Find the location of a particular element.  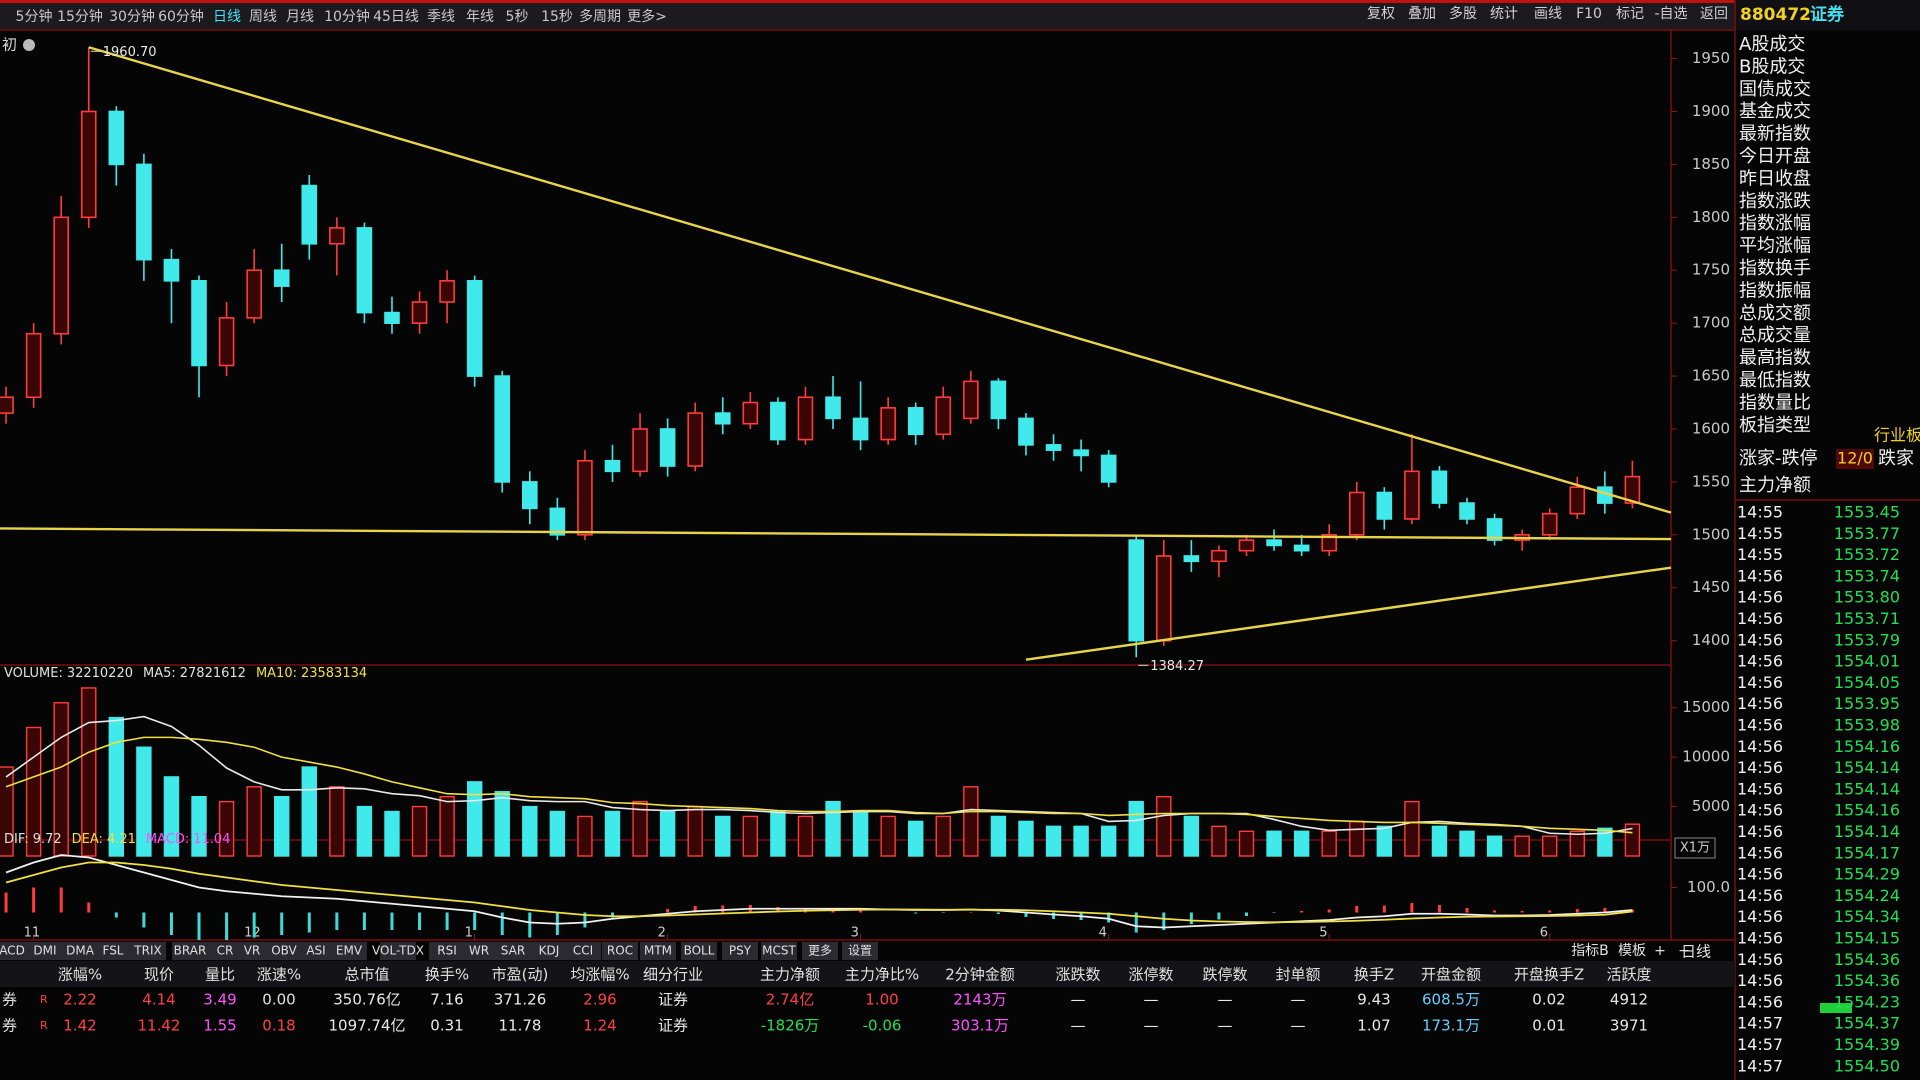

table-header: 开盘金额 is located at coordinates (1451, 975).